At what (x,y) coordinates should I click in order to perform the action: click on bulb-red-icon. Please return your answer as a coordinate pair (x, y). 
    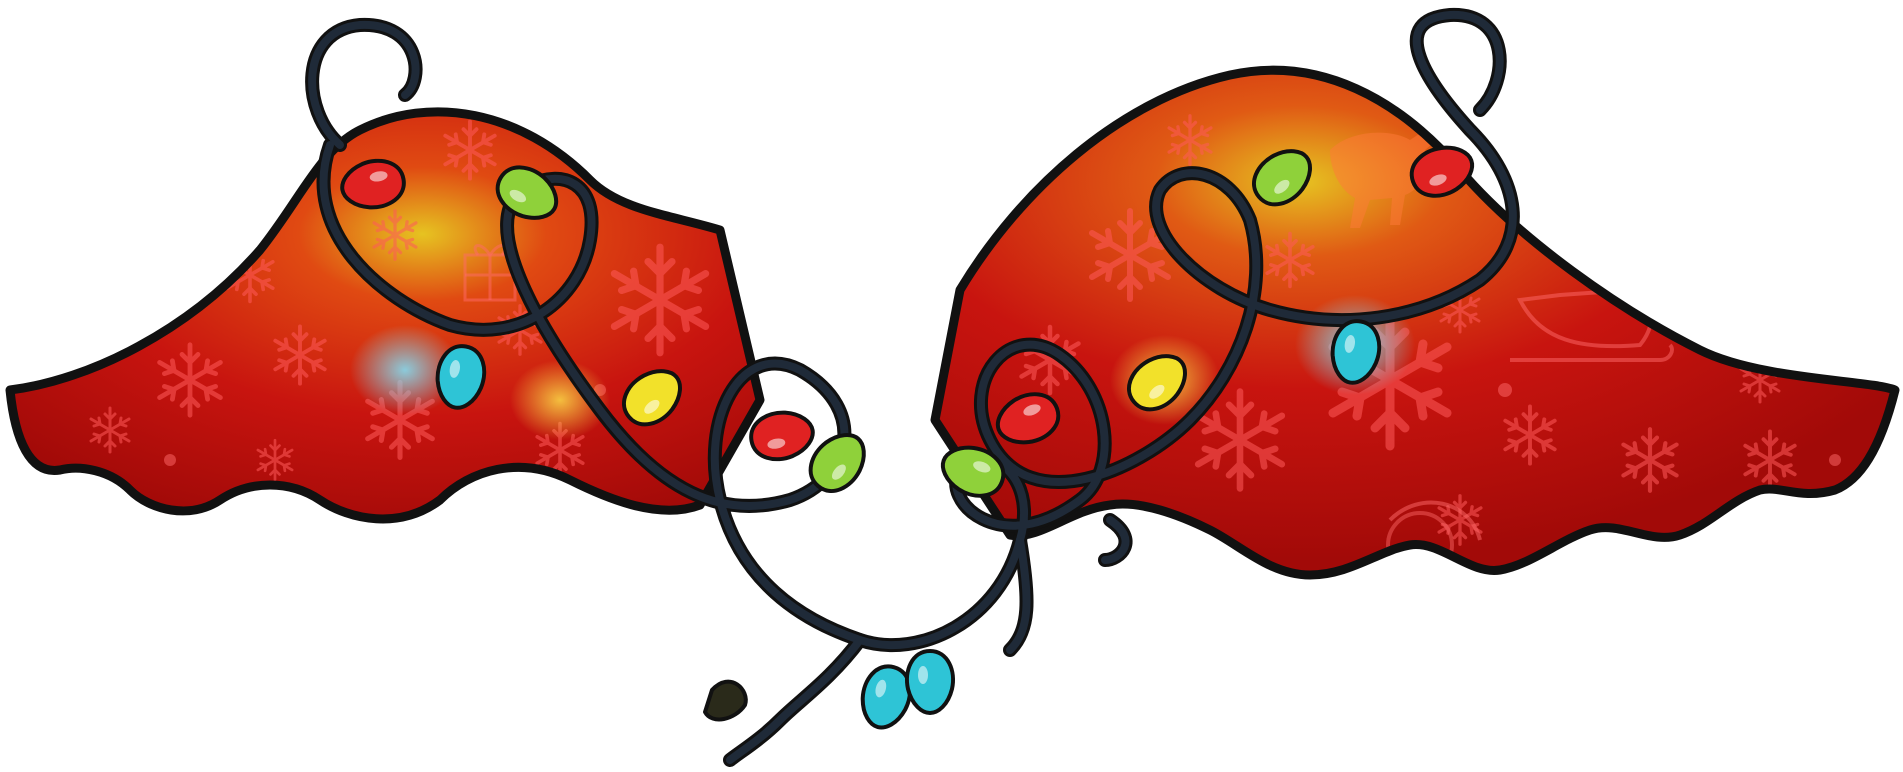
    Looking at the image, I should click on (782, 435).